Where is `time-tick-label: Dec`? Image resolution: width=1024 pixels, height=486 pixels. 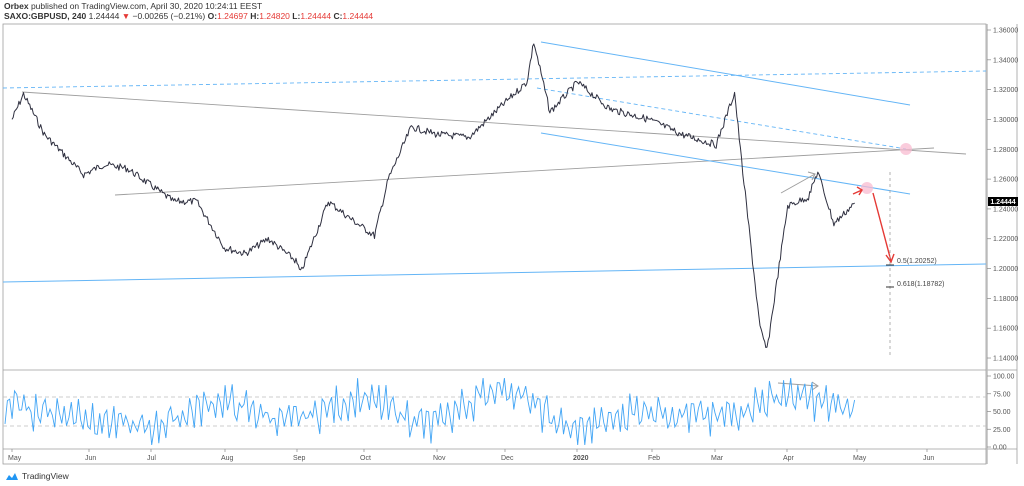
time-tick-label: Dec is located at coordinates (507, 458).